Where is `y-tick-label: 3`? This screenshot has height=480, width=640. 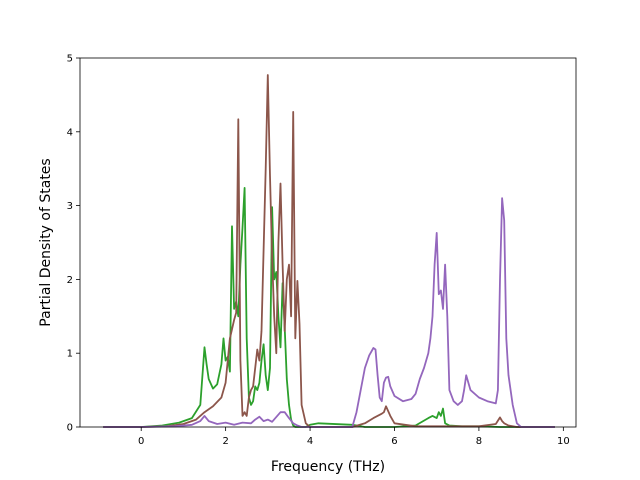 y-tick-label: 3 is located at coordinates (70, 206).